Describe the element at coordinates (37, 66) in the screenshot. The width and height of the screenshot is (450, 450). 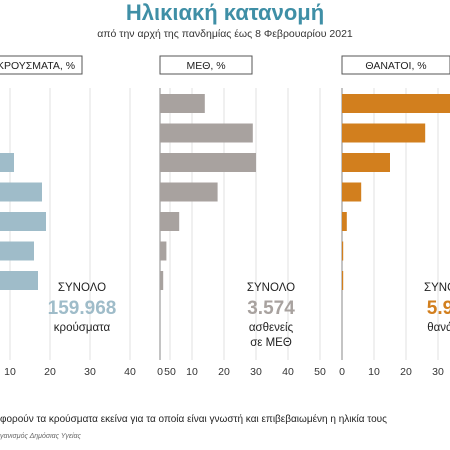
I see `panel-header-title: ΚΡΟΥΣΜΑΤΑ, %` at that location.